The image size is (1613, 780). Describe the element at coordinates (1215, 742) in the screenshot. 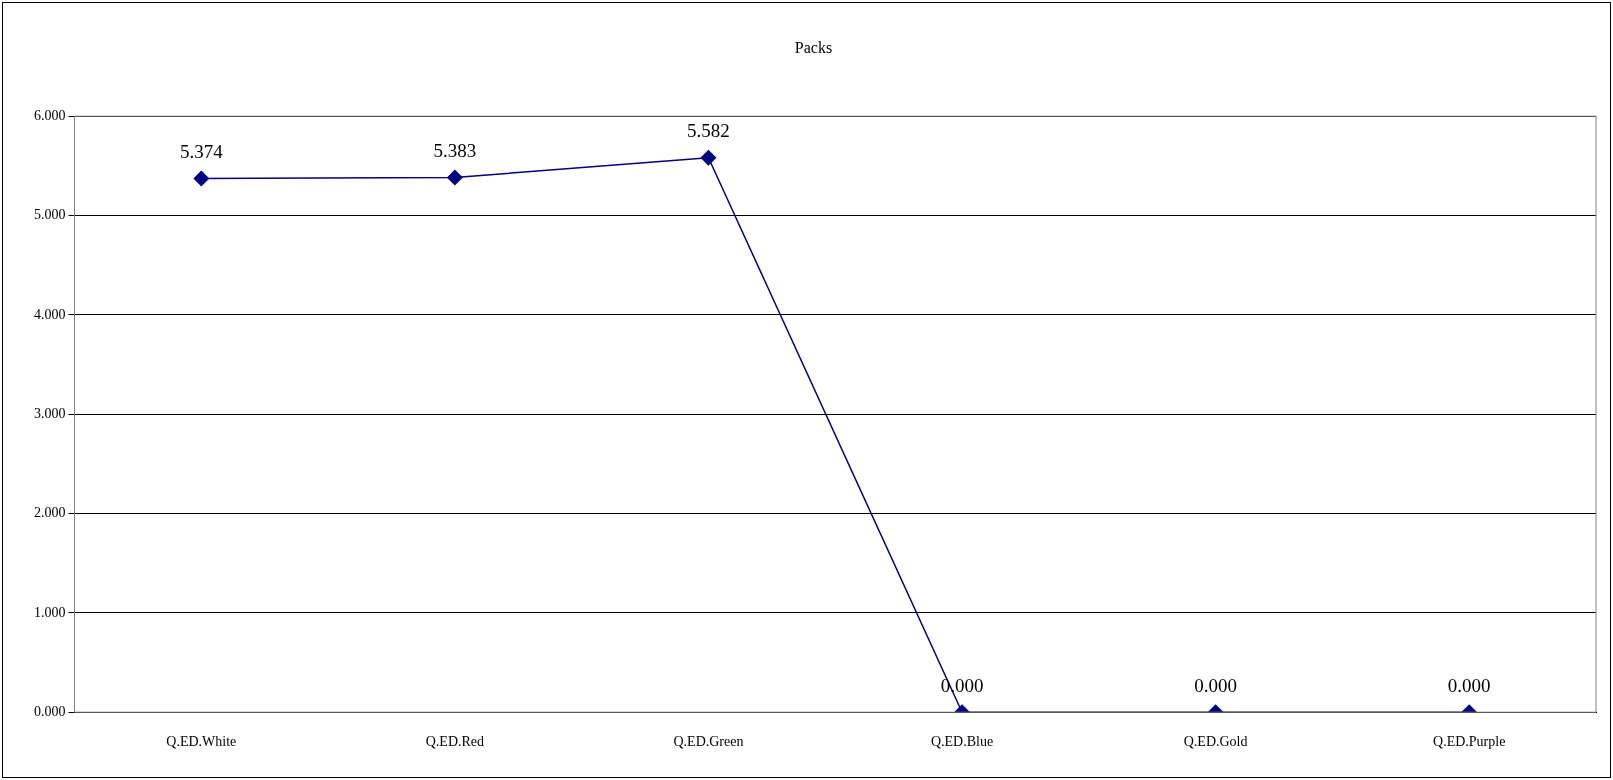

I see `x-tick-label: Q.ED.Gold` at that location.